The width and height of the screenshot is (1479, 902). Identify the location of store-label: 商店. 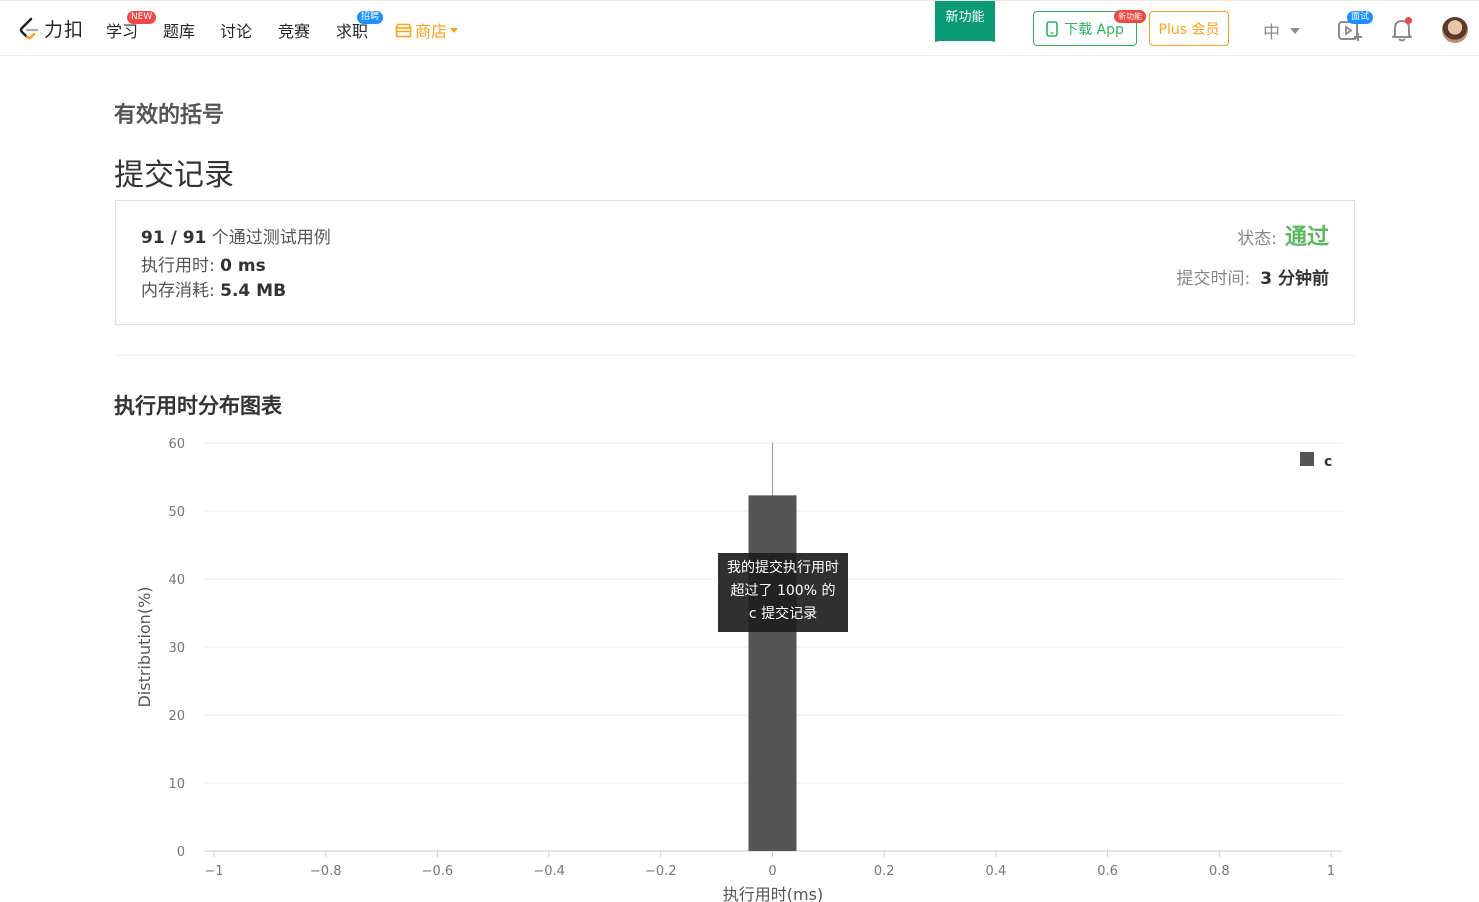
(431, 31).